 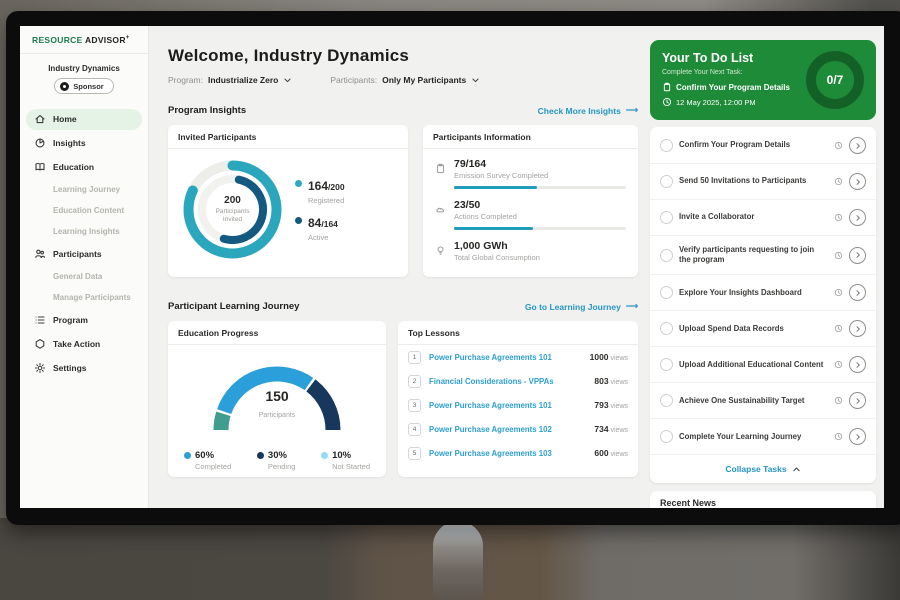 What do you see at coordinates (69, 143) in the screenshot?
I see `sidebar-item-label: Insights` at bounding box center [69, 143].